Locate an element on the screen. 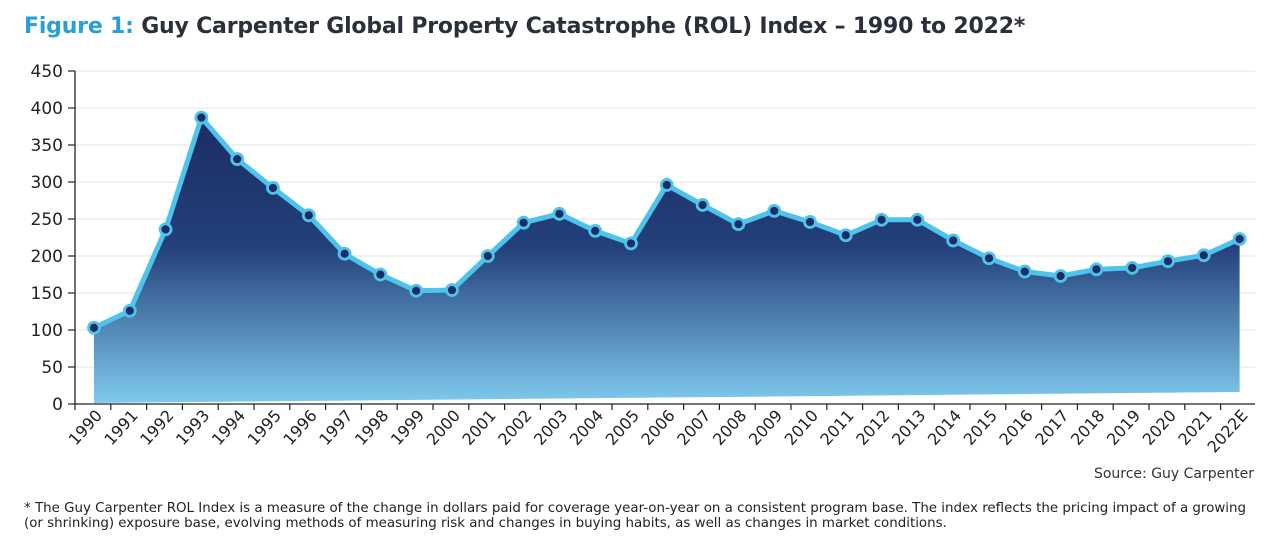 Image resolution: width=1280 pixels, height=558 pixels. data-point-1998 is located at coordinates (380, 274).